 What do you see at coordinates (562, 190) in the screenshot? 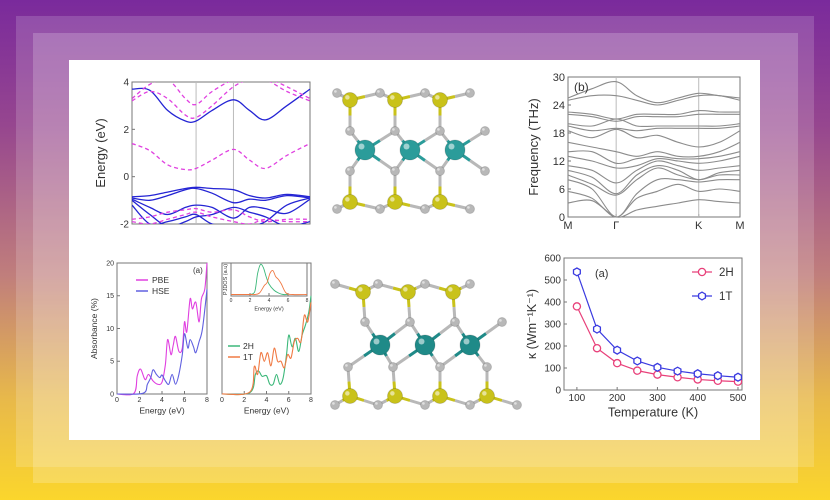
I see `y-tick-label: 6` at bounding box center [562, 190].